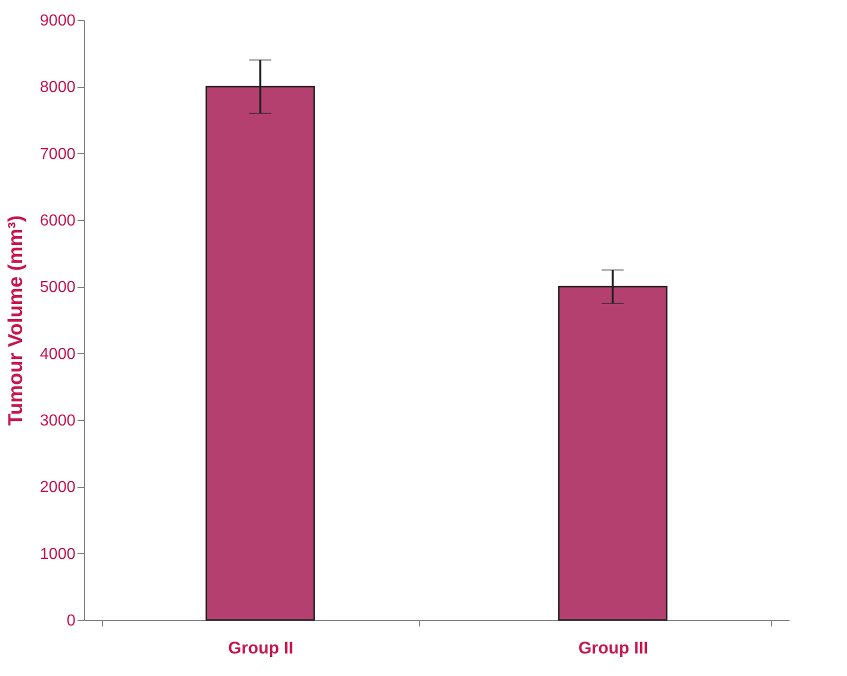 The width and height of the screenshot is (847, 676). I want to click on y-tick-label: 5000, so click(58, 287).